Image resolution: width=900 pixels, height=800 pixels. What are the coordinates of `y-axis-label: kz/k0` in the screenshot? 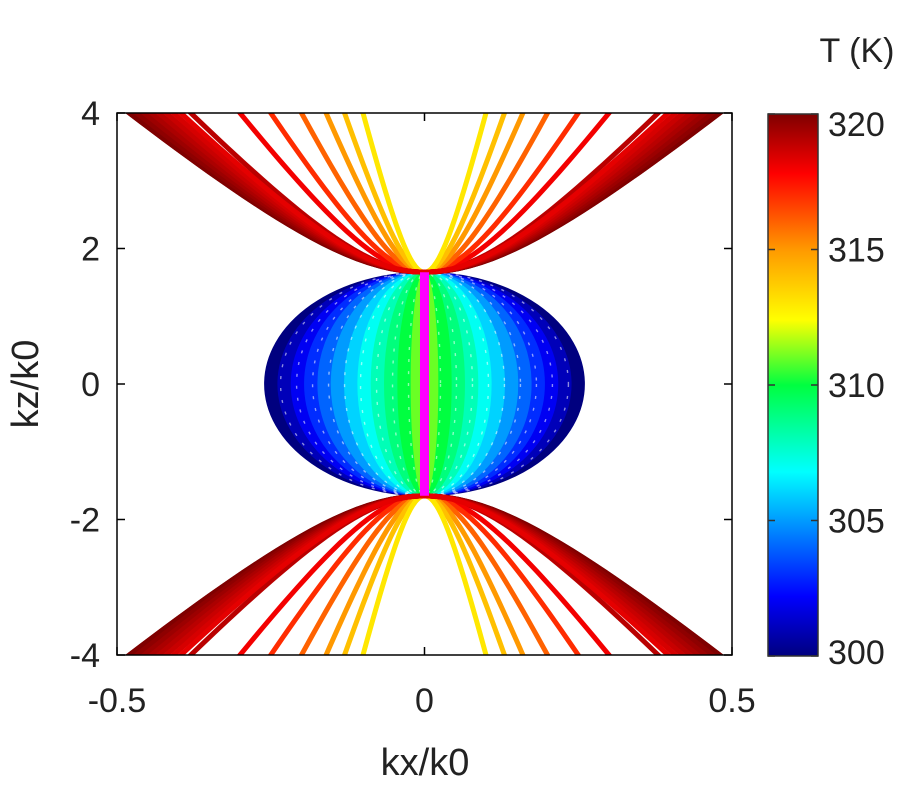 It's located at (26, 384).